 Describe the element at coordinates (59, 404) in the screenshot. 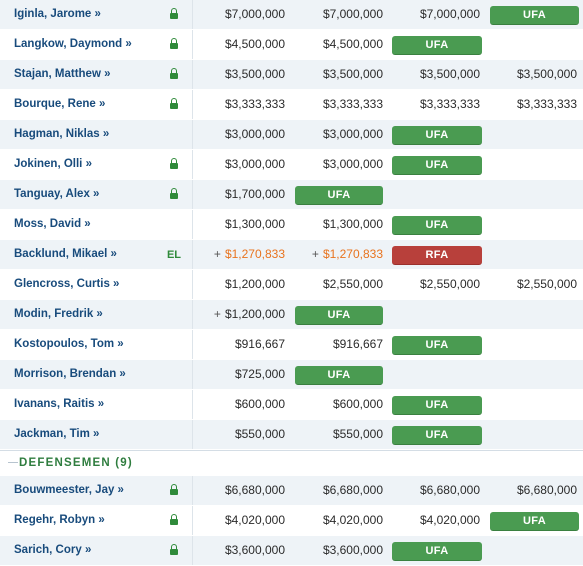

I see `player-name-link: Ivanans, Raitis »` at that location.